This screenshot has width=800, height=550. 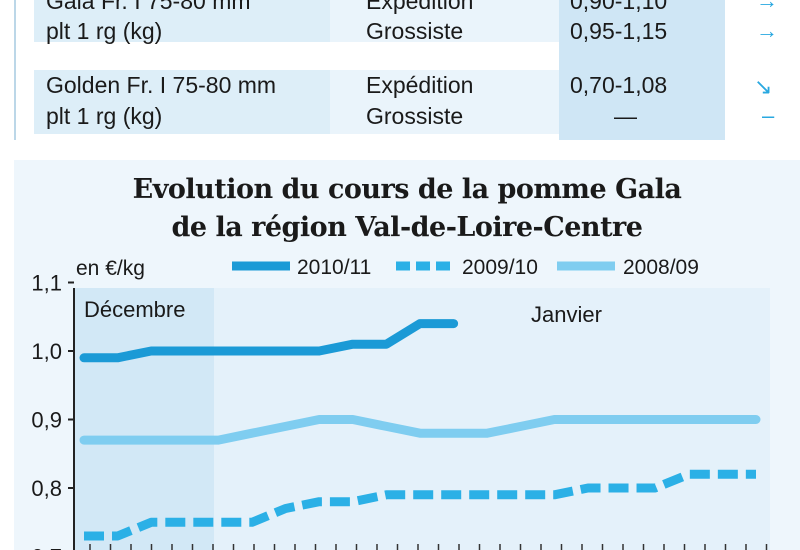 I want to click on trend-arrow-icon: ↘, so click(x=763, y=86).